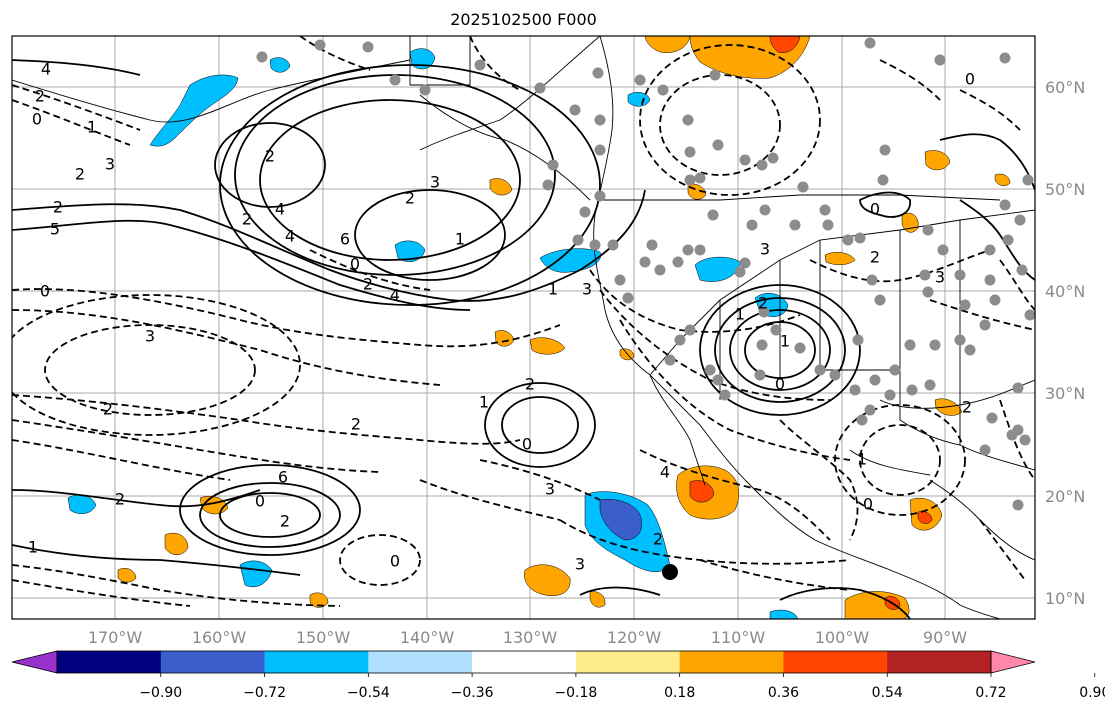 This screenshot has height=712, width=1105. What do you see at coordinates (1065, 598) in the screenshot?
I see `latitude-label: 10°N` at bounding box center [1065, 598].